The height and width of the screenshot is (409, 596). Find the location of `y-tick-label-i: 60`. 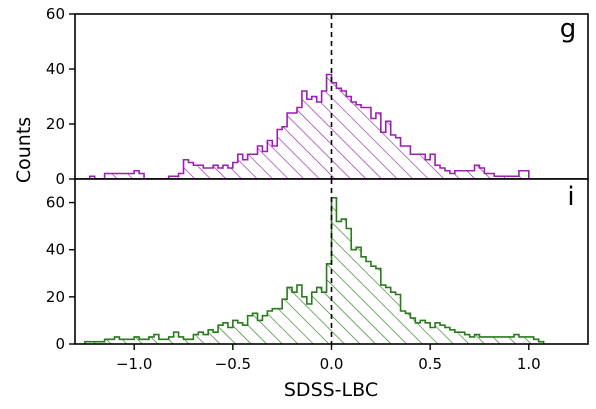

y-tick-label-i: 60 is located at coordinates (55, 203).